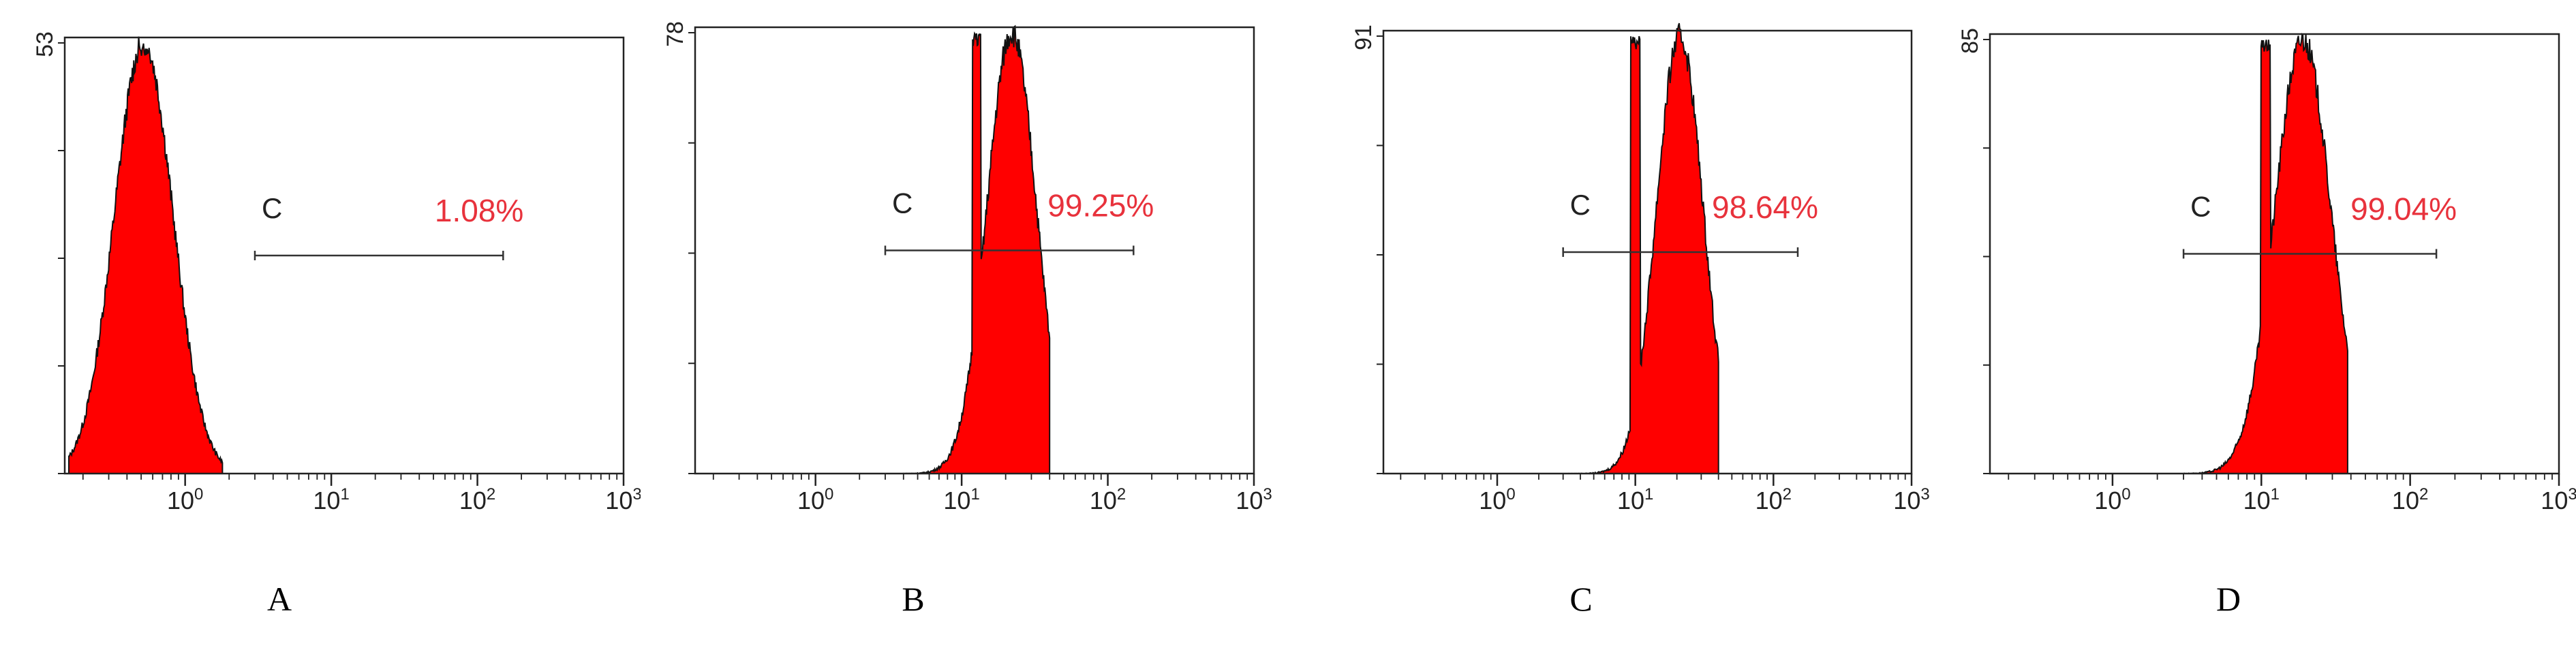  What do you see at coordinates (1581, 599) in the screenshot?
I see `panel-caption: C` at bounding box center [1581, 599].